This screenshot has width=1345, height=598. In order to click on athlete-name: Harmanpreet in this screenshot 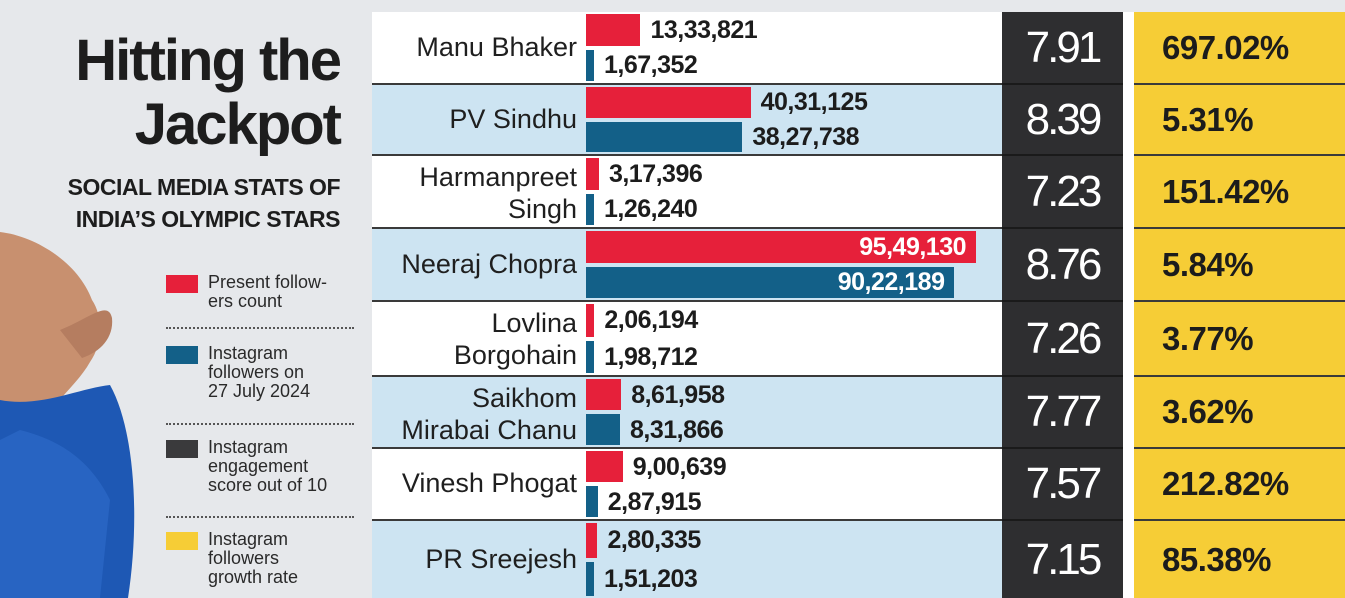, I will do `click(498, 177)`.